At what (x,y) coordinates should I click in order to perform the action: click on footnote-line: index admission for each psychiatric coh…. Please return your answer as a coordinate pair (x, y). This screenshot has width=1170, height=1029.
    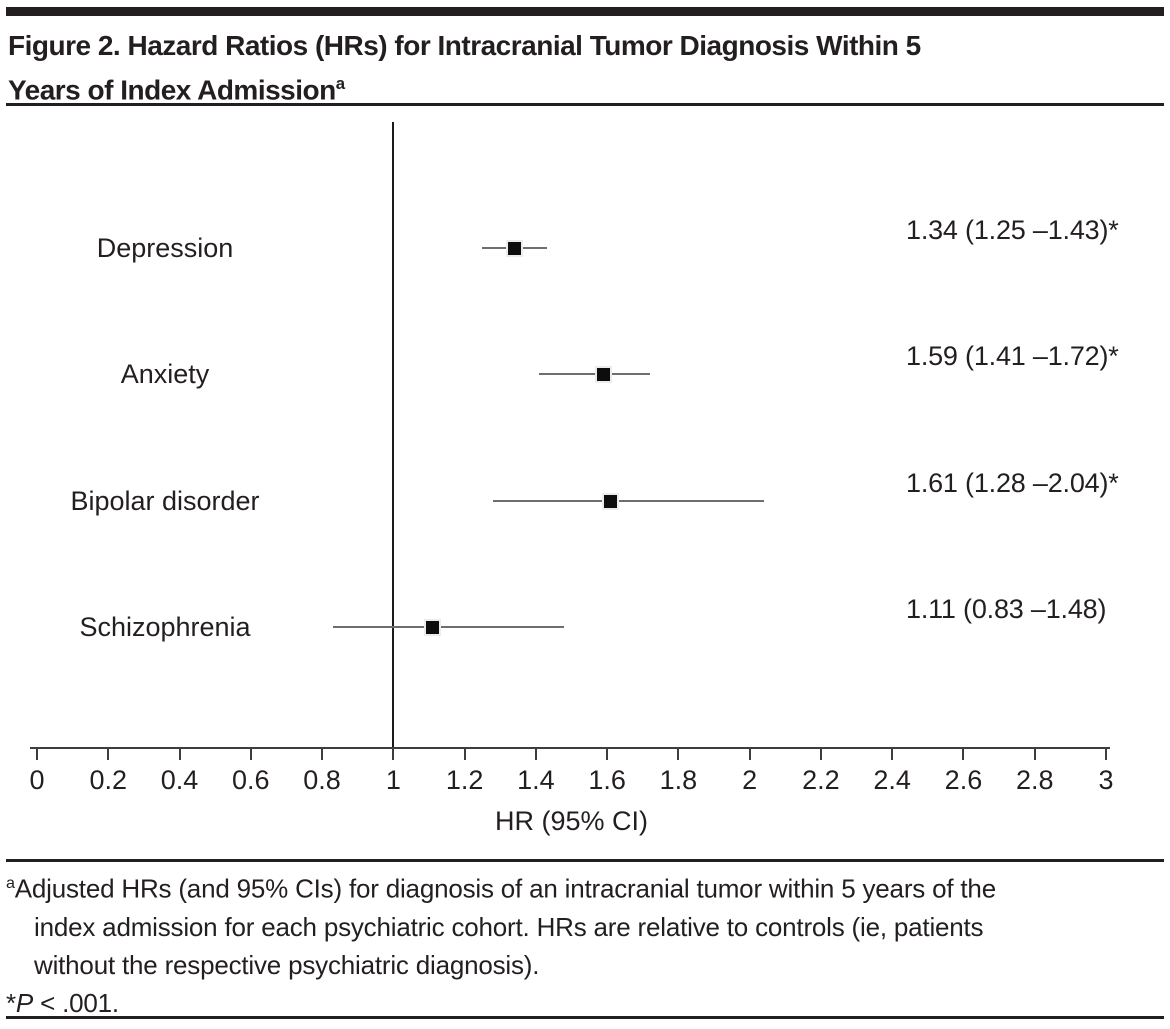
    Looking at the image, I should click on (509, 926).